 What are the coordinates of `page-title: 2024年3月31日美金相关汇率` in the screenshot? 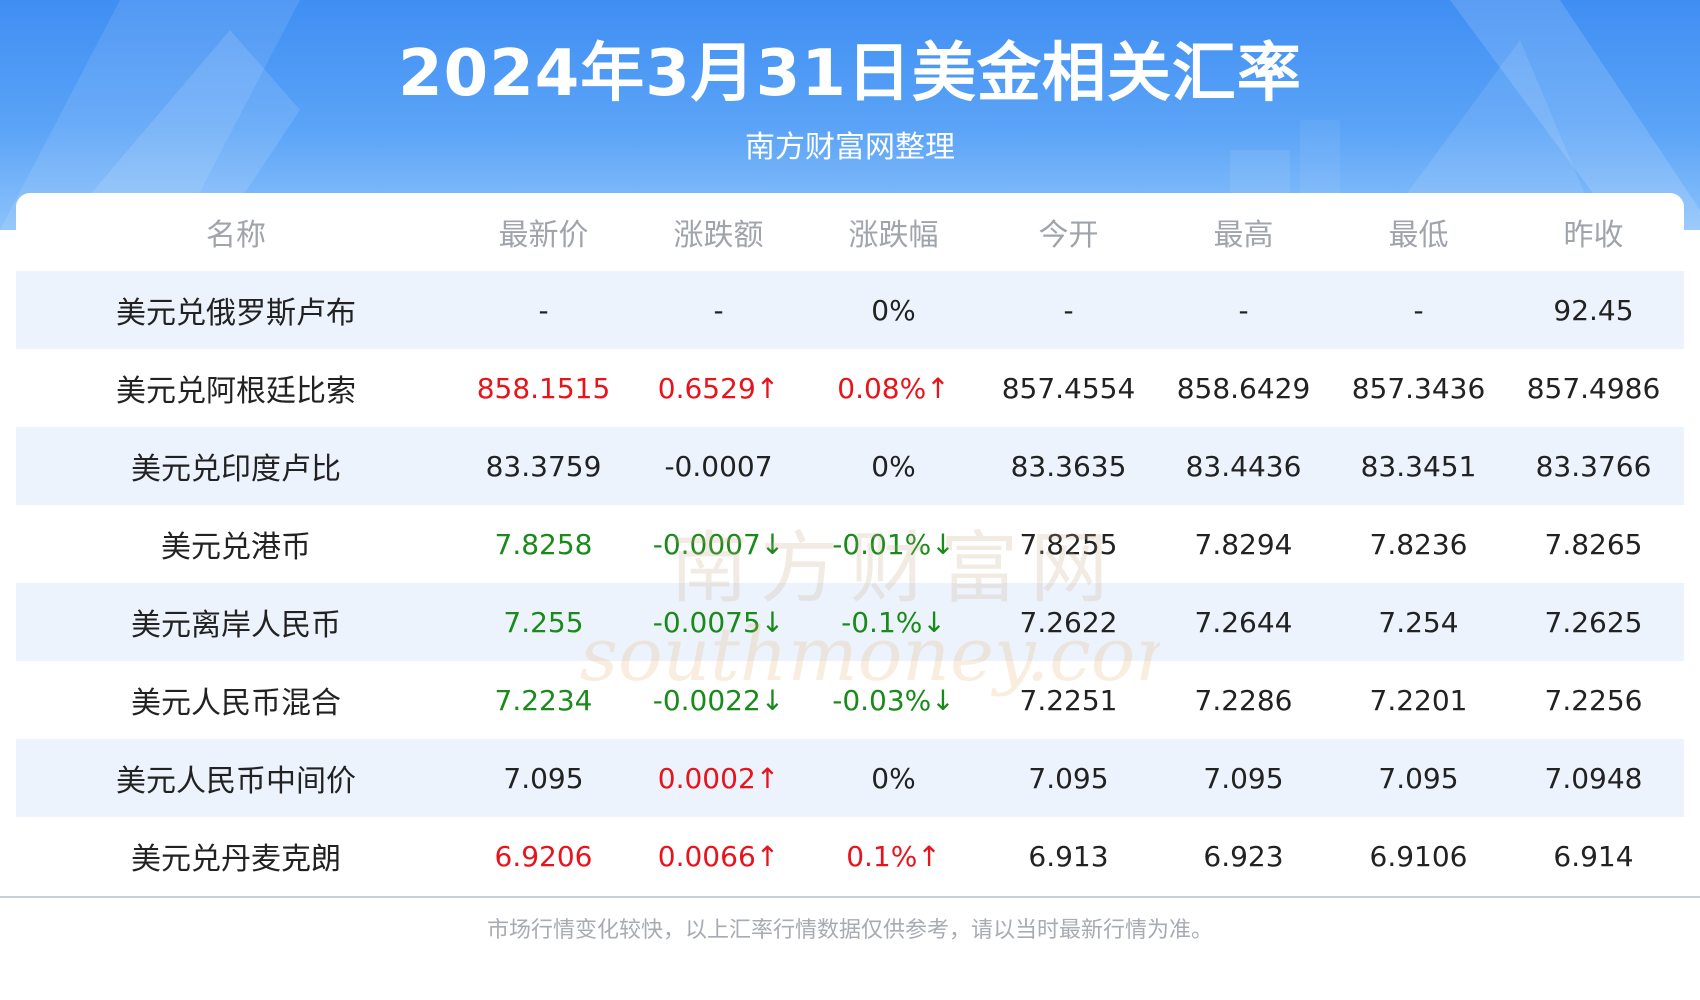 It's located at (850, 74).